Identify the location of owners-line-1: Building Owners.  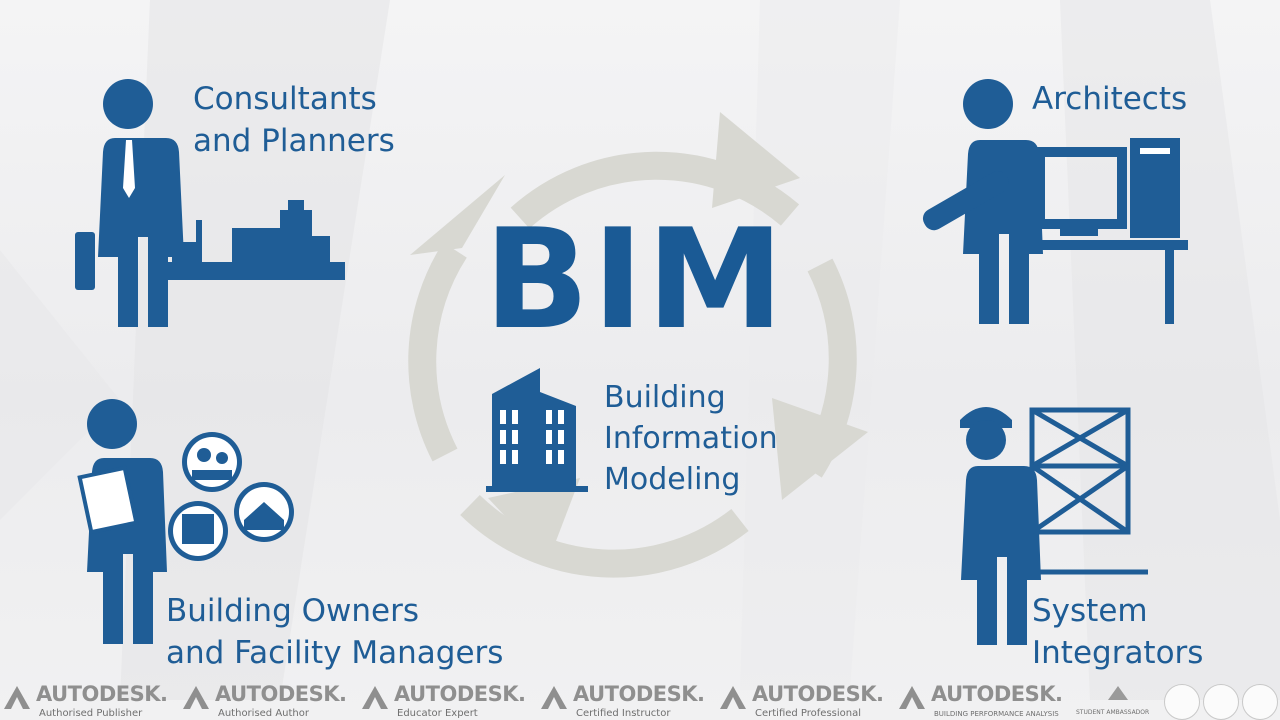
(292, 611).